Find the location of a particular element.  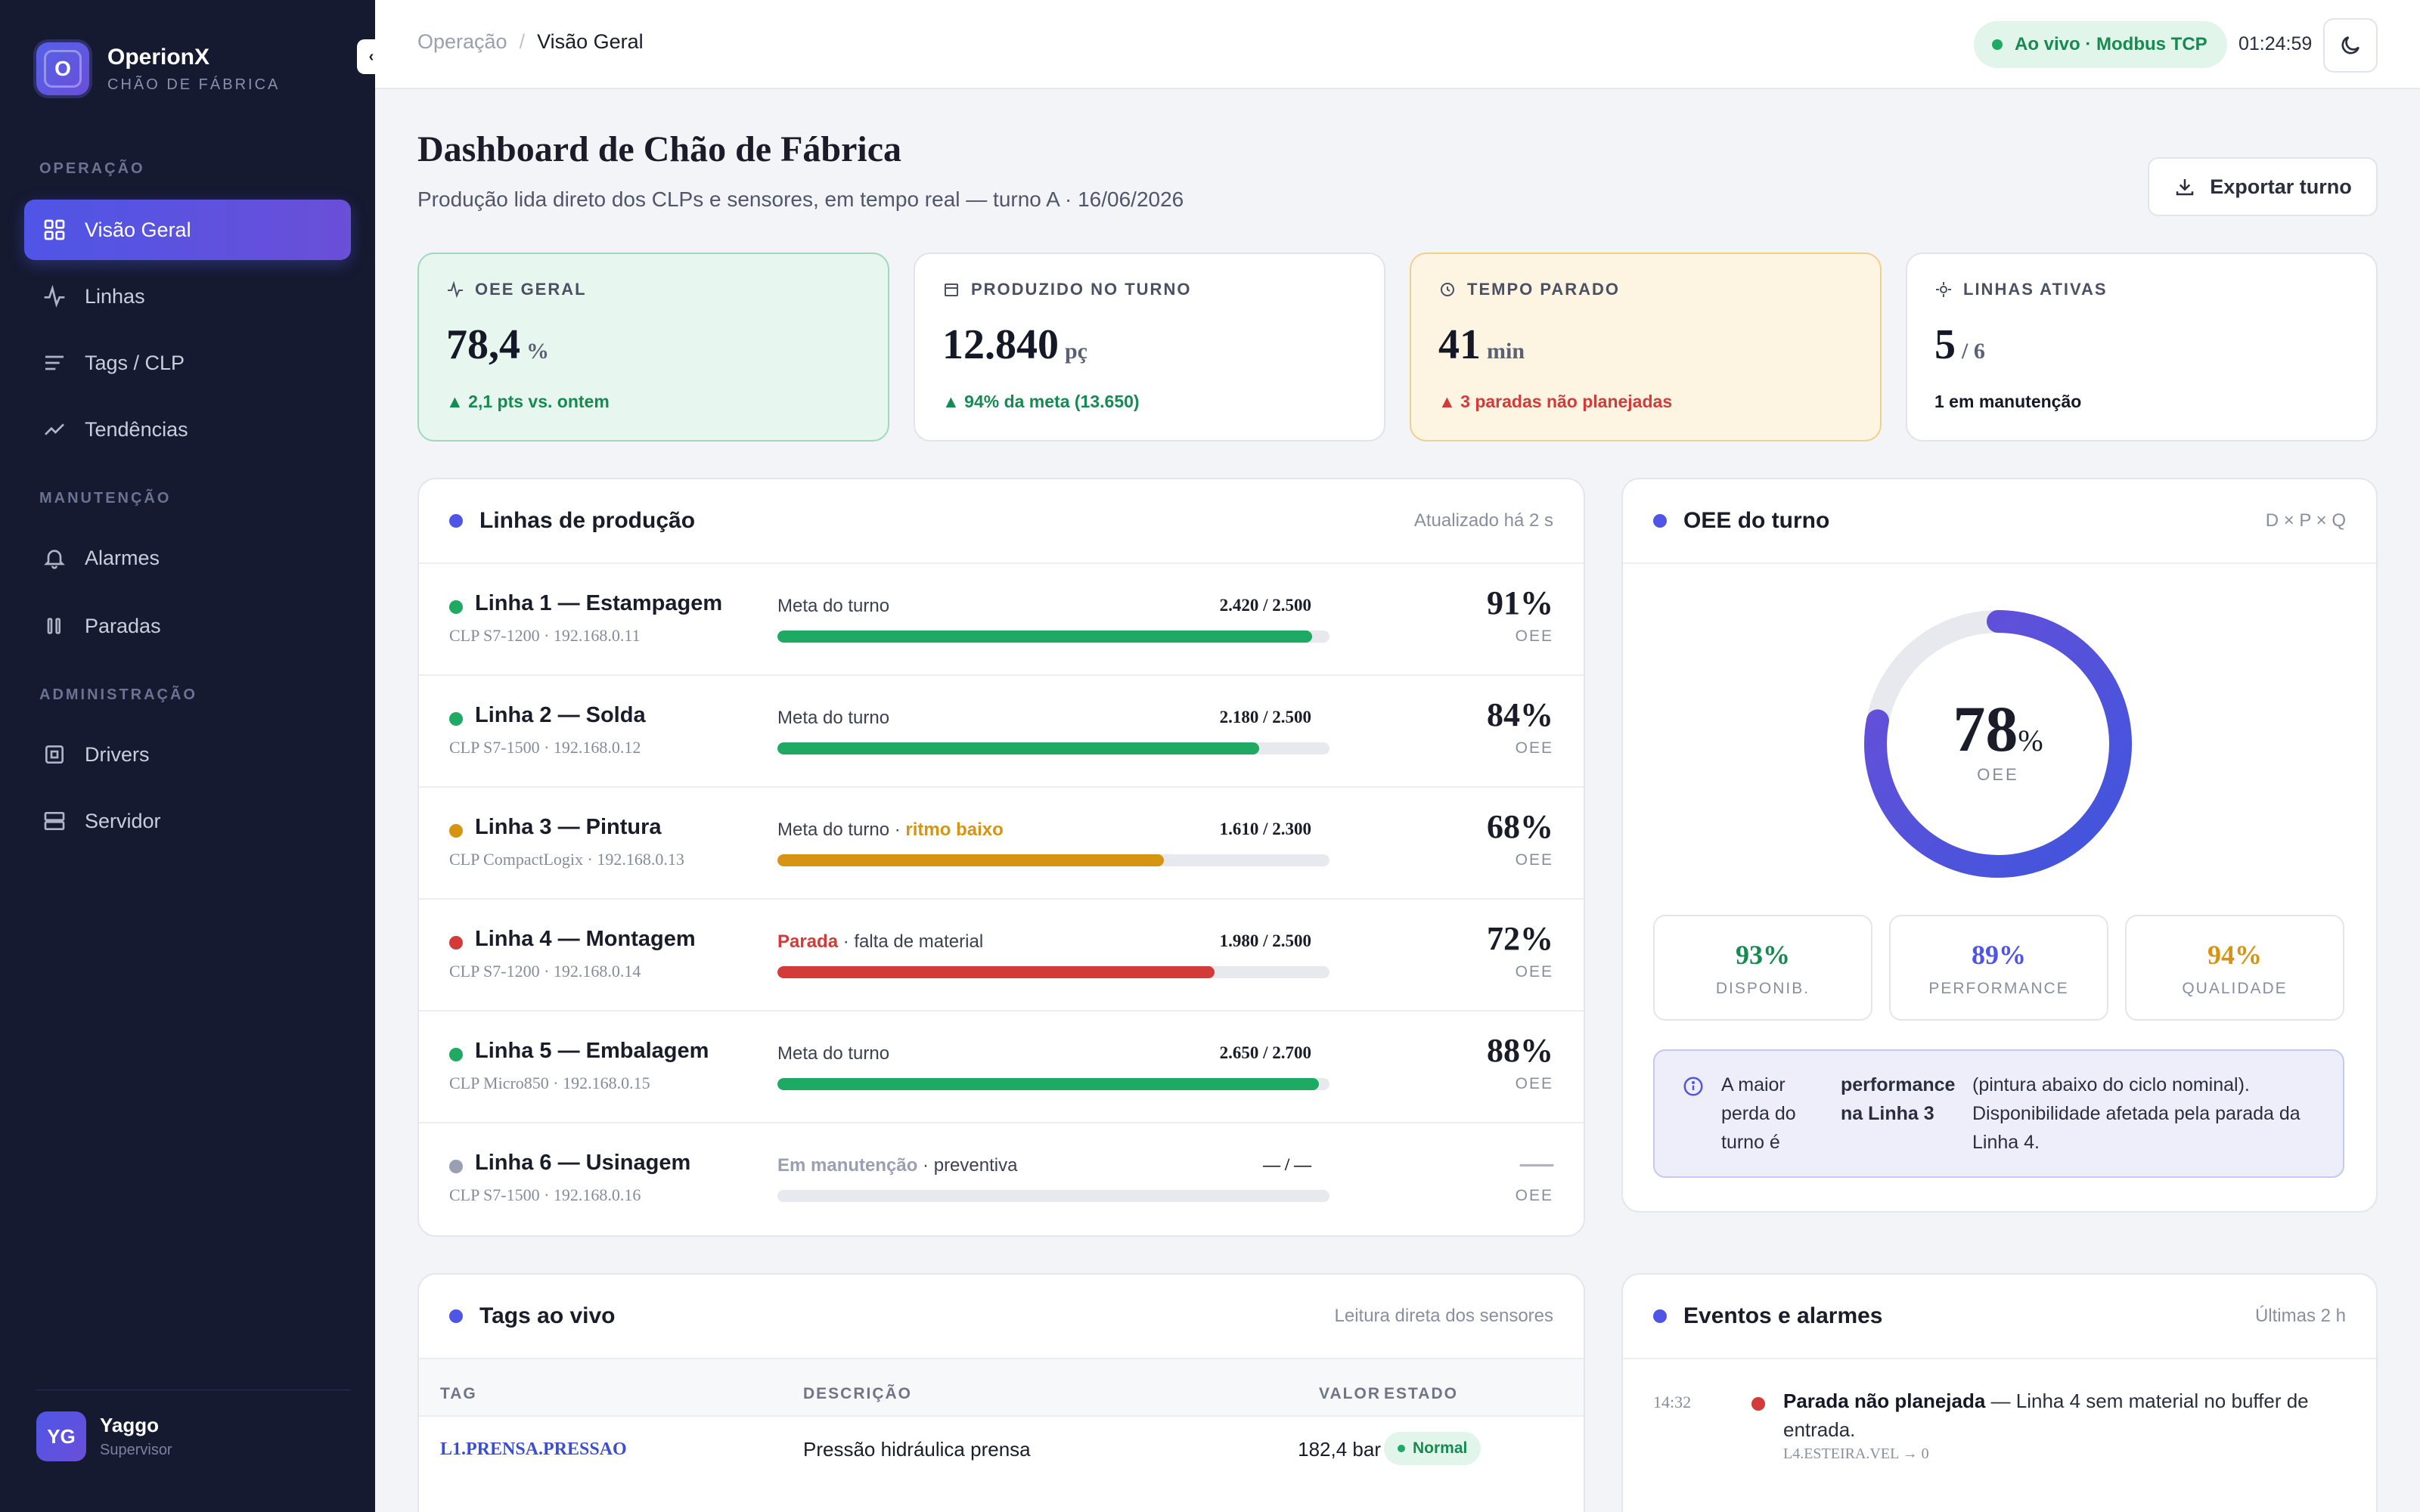

kpi-unit: / 6 is located at coordinates (1974, 351).